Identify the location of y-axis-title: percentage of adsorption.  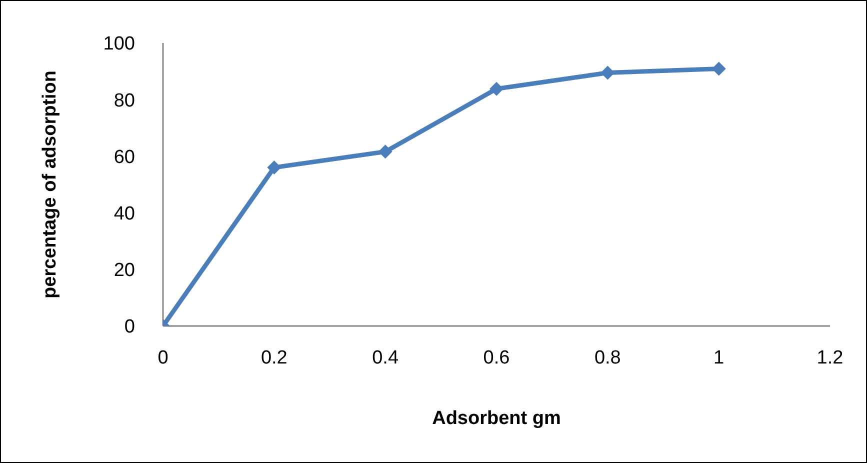
(50, 184).